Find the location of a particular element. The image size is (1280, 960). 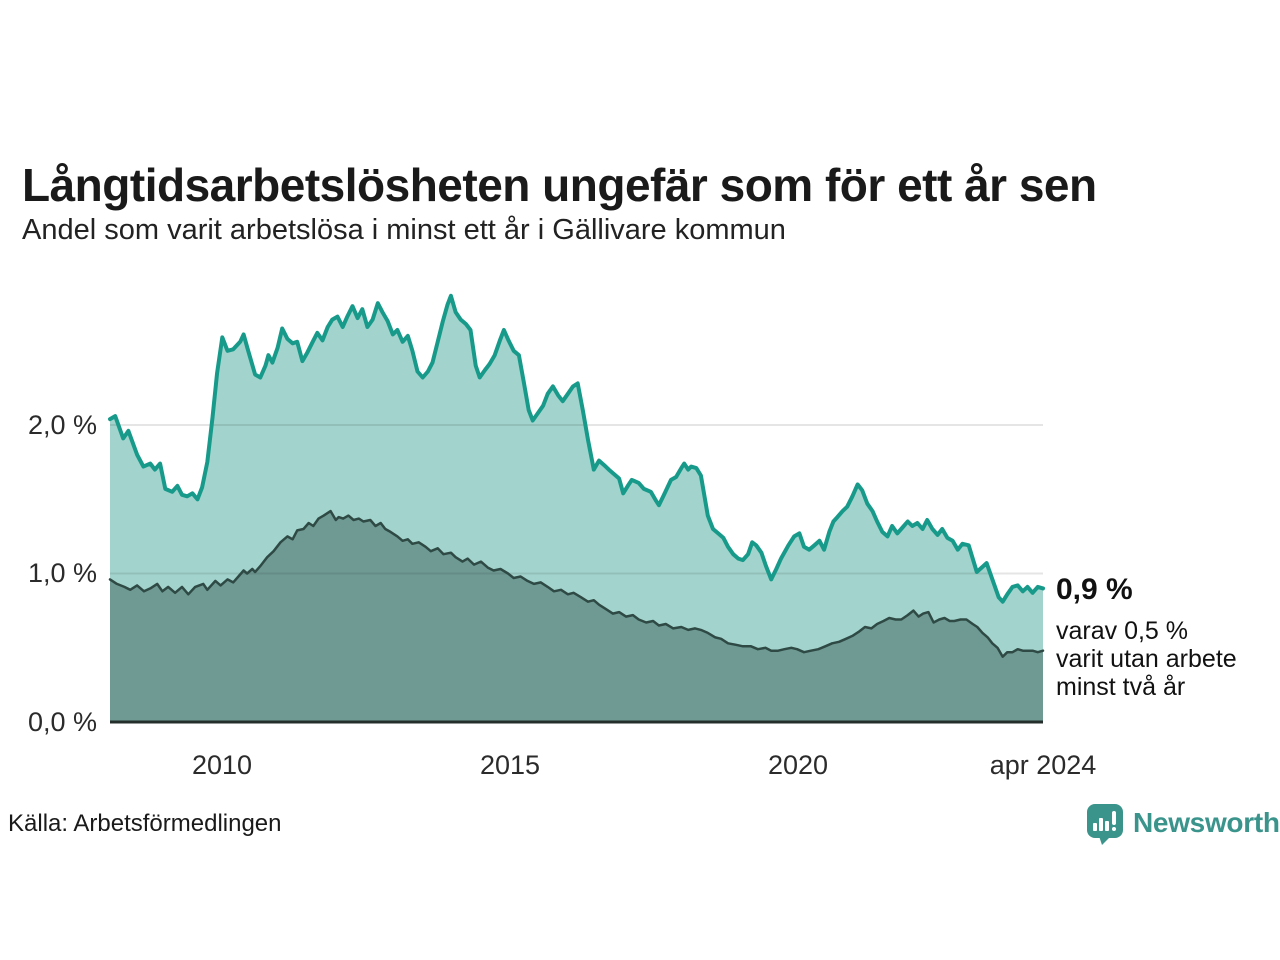

x-axis-tick-label: 2015 is located at coordinates (510, 765).